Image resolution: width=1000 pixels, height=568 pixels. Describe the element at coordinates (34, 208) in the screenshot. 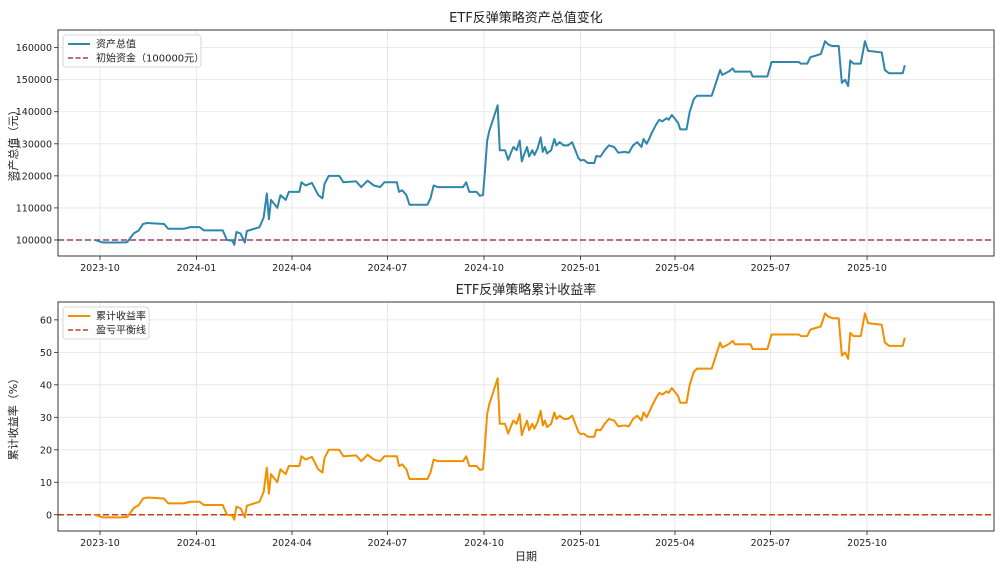

I see `y-tick-label: 110000` at that location.